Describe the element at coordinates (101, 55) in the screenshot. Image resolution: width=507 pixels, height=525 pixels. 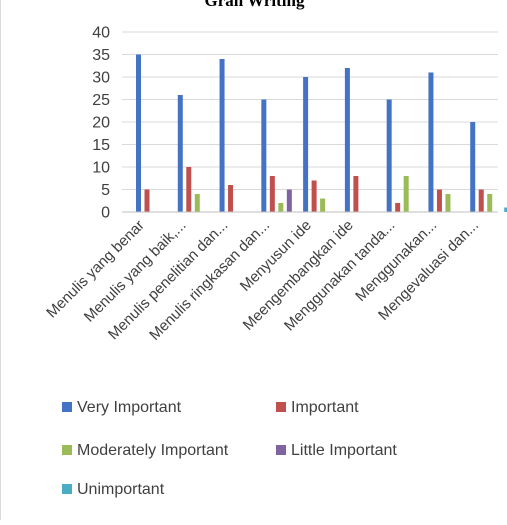
I see `y-tick-label: 35` at that location.